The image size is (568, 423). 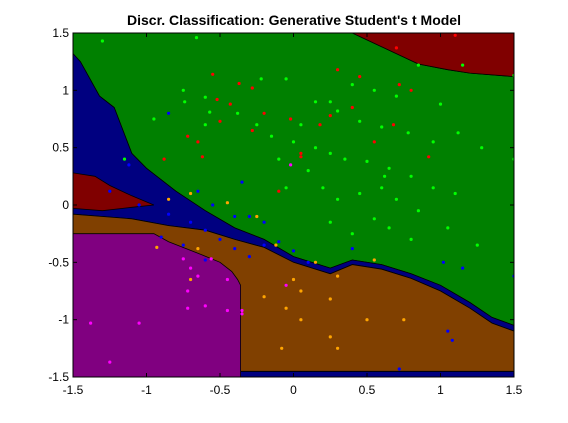 I want to click on y-tick-label: -0.5, so click(x=58, y=262).